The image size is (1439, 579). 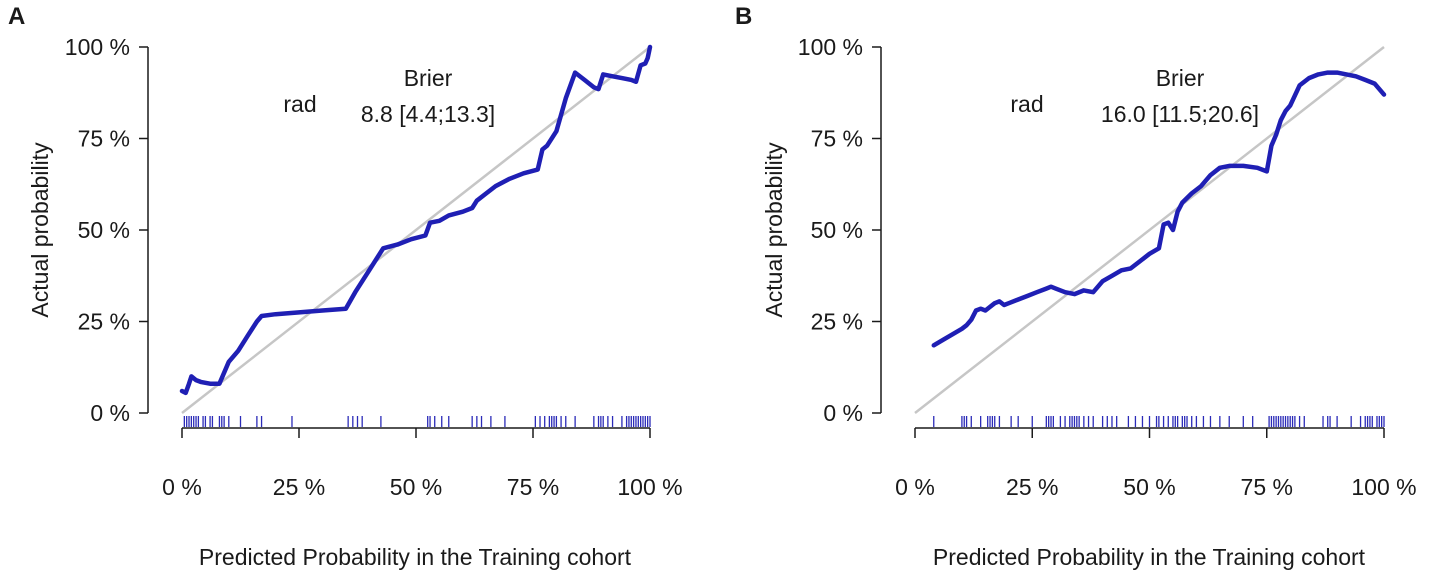 I want to click on annotation-brier-value: 16.0 [11.5;20.6], so click(x=1180, y=114).